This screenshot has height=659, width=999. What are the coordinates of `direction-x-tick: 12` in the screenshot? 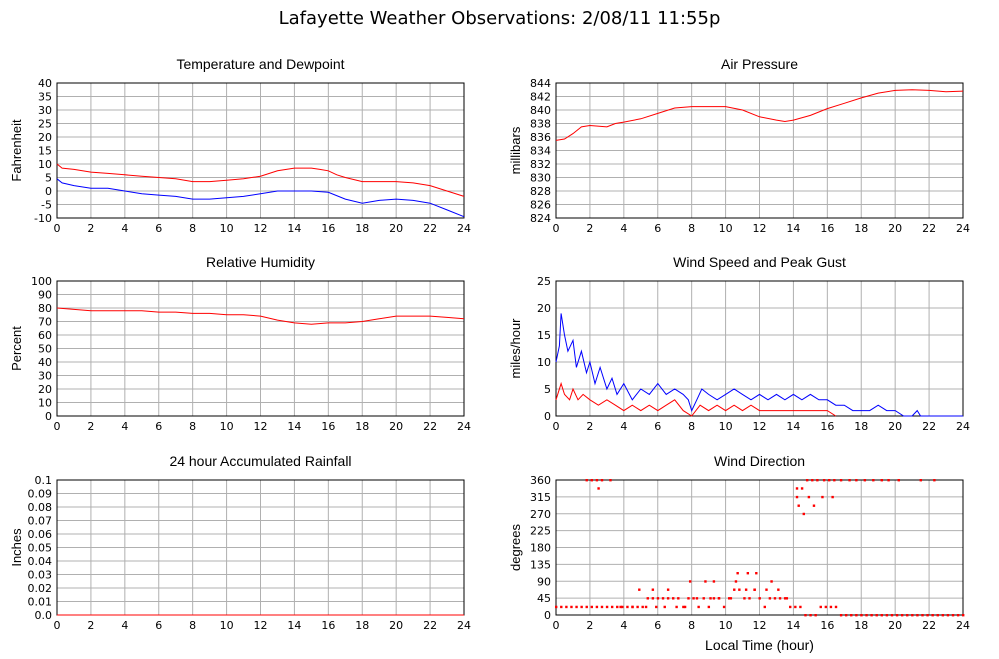 It's located at (760, 625).